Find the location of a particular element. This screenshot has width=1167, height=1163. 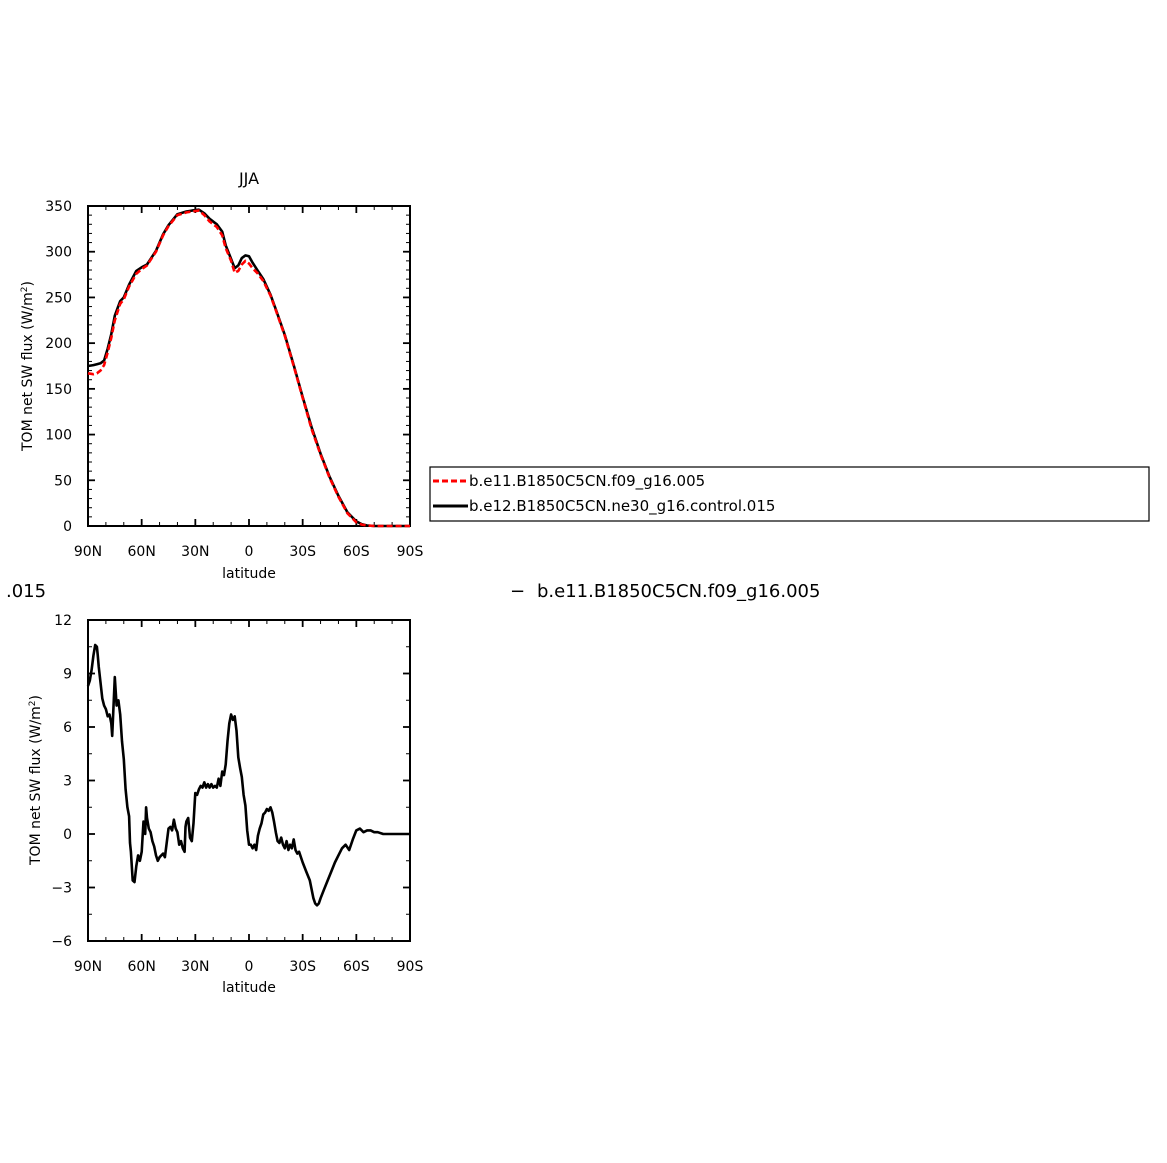

top-plot-area: 90N 60N 30N 0 30S 60S 90S 0 50 100 150 200 250 300 350 is located at coordinates (234, 379).